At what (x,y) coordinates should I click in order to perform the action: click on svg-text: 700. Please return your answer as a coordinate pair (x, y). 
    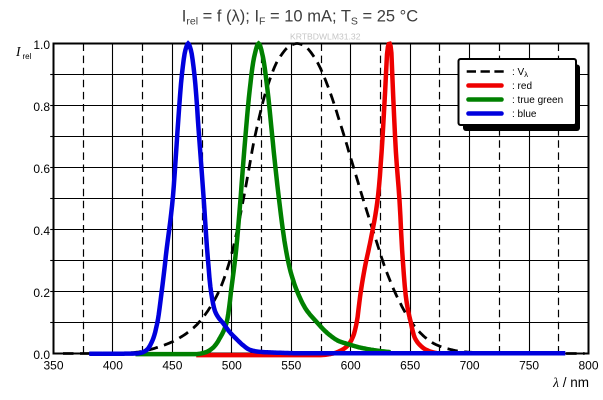
    Looking at the image, I should click on (470, 365).